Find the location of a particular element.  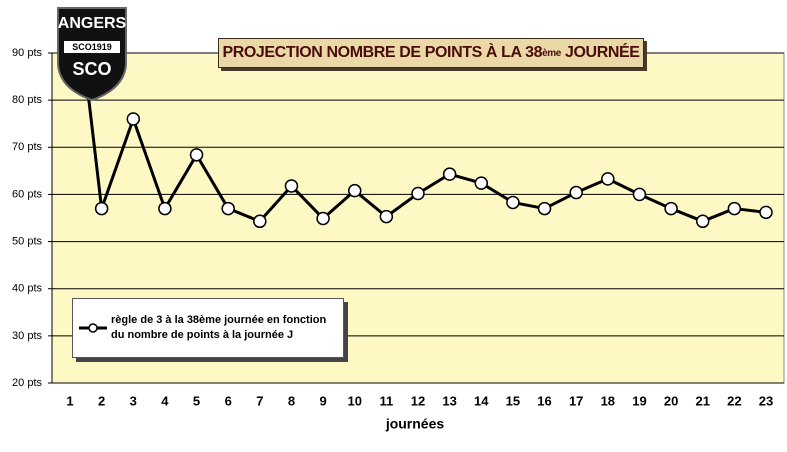

y-tick-label: 70 pts is located at coordinates (27, 147).